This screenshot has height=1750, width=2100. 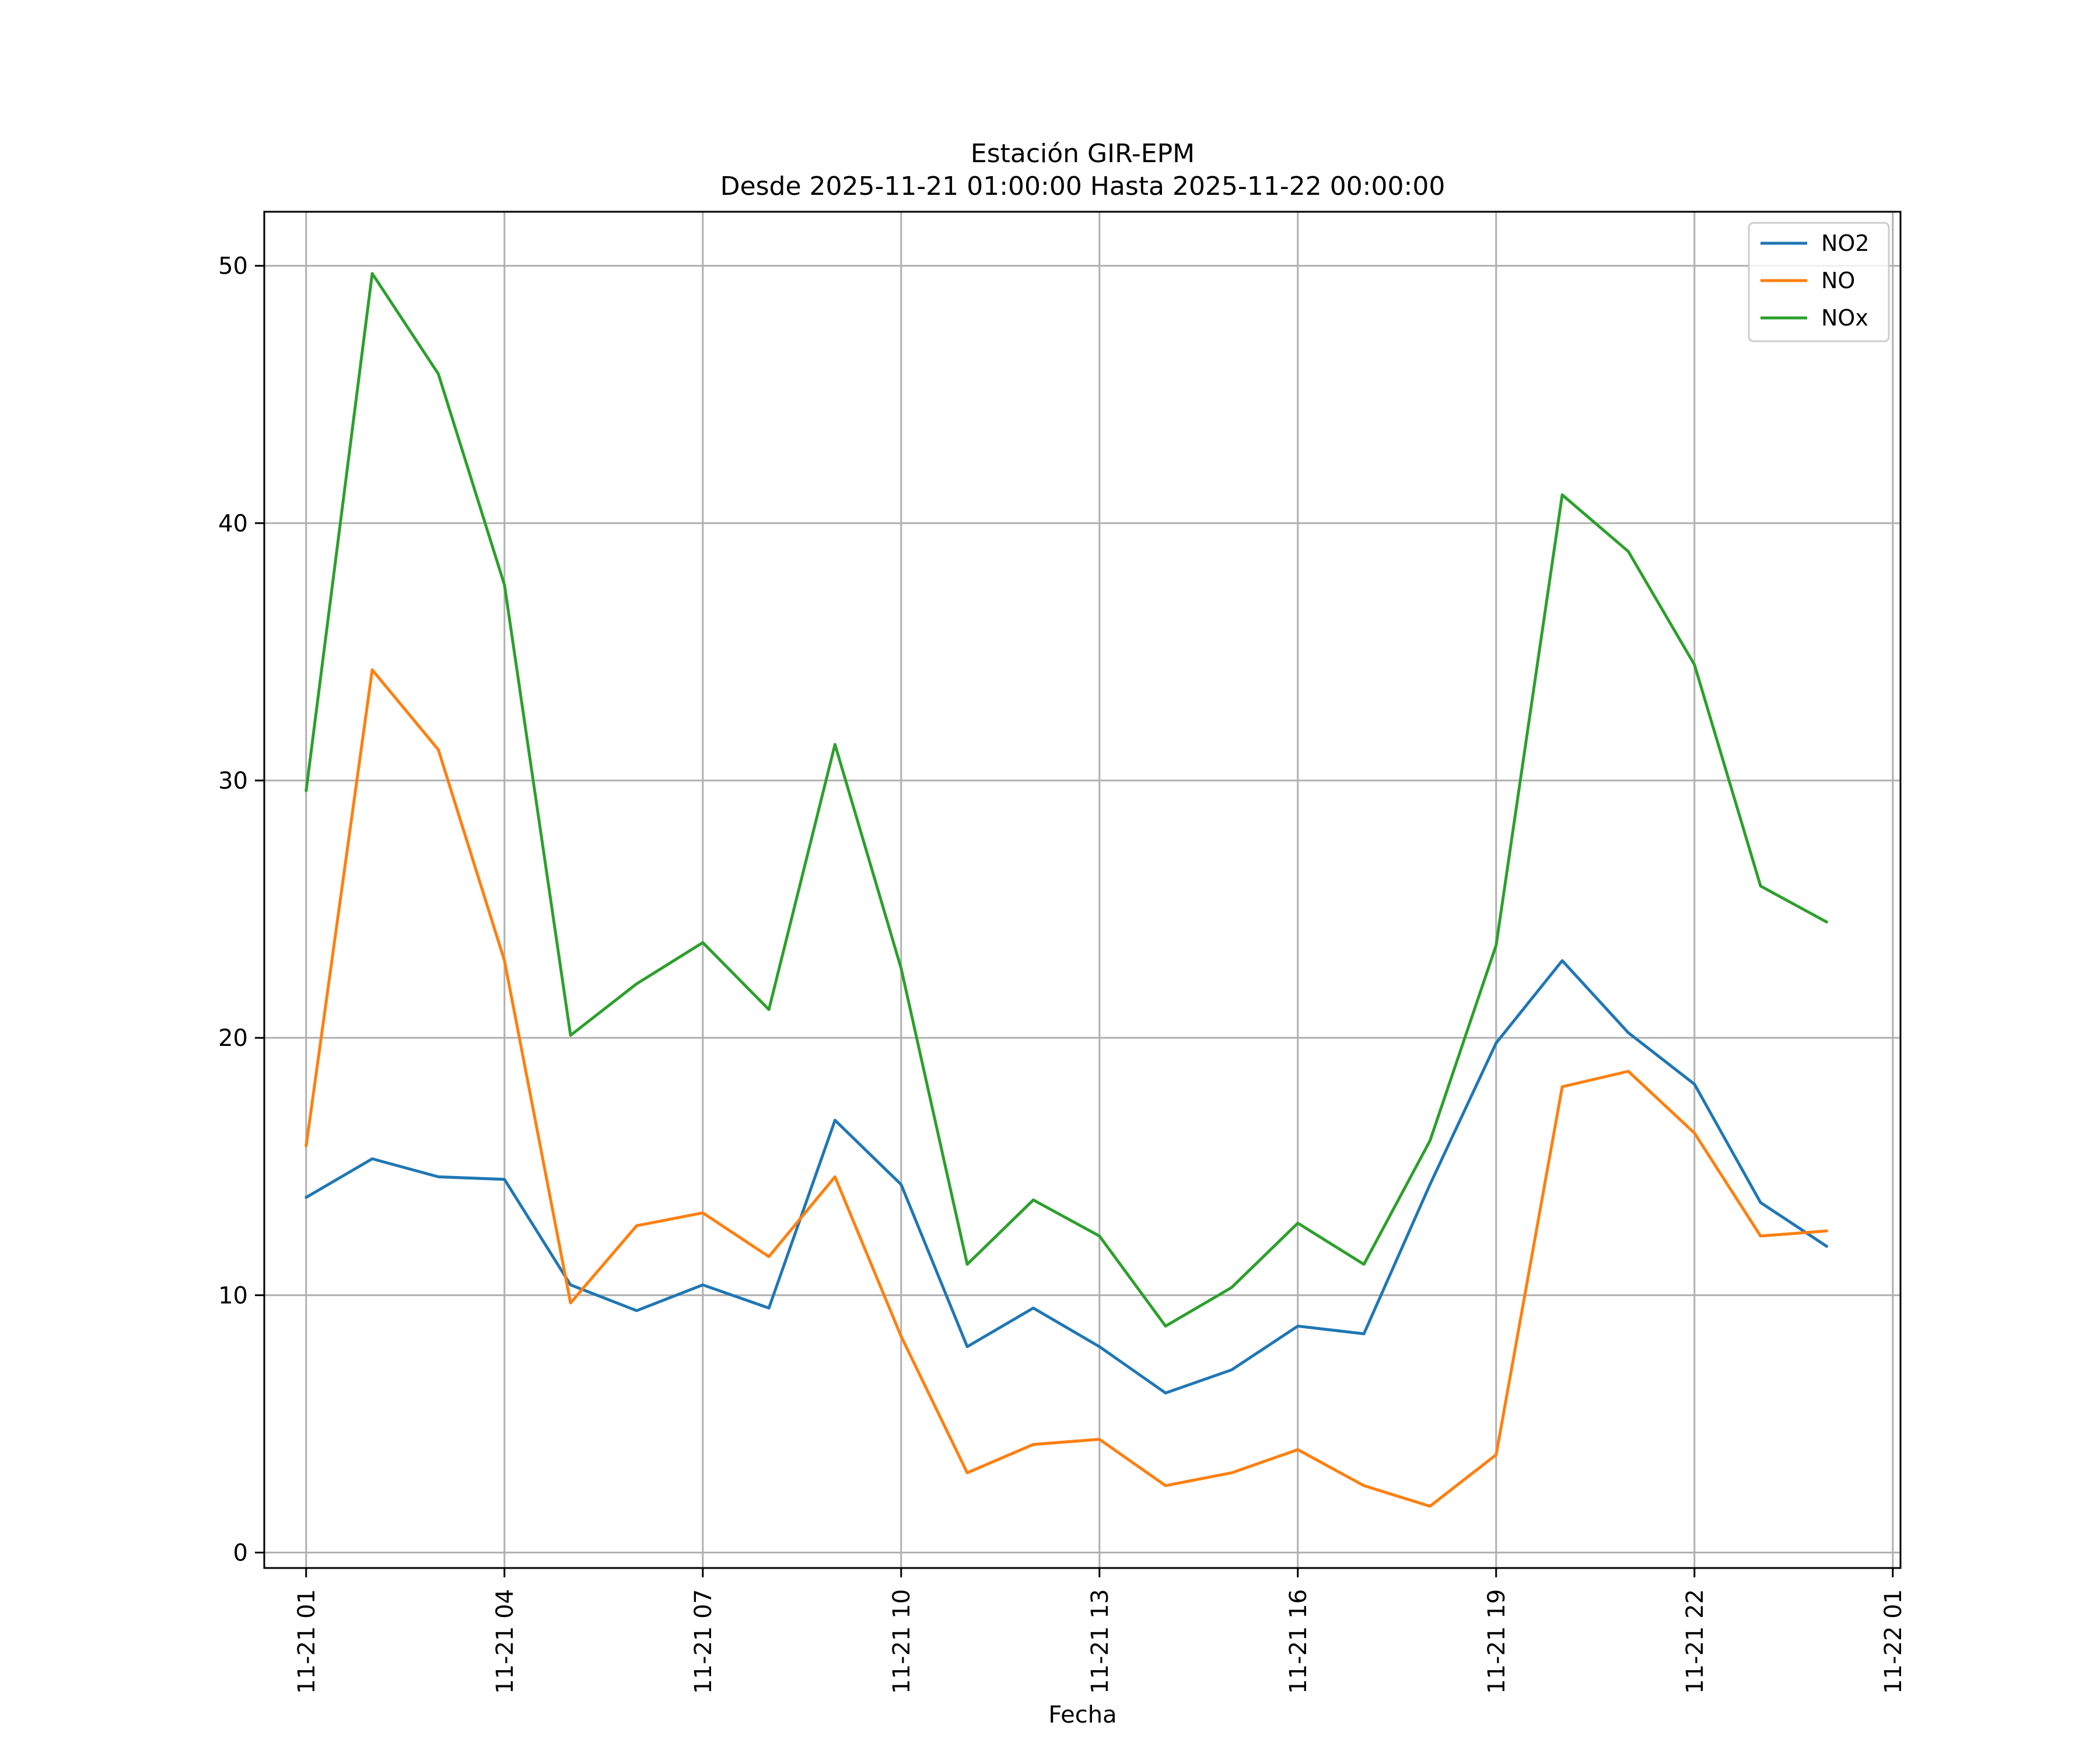 What do you see at coordinates (1082, 1715) in the screenshot?
I see `x-axis-label: Fecha` at bounding box center [1082, 1715].